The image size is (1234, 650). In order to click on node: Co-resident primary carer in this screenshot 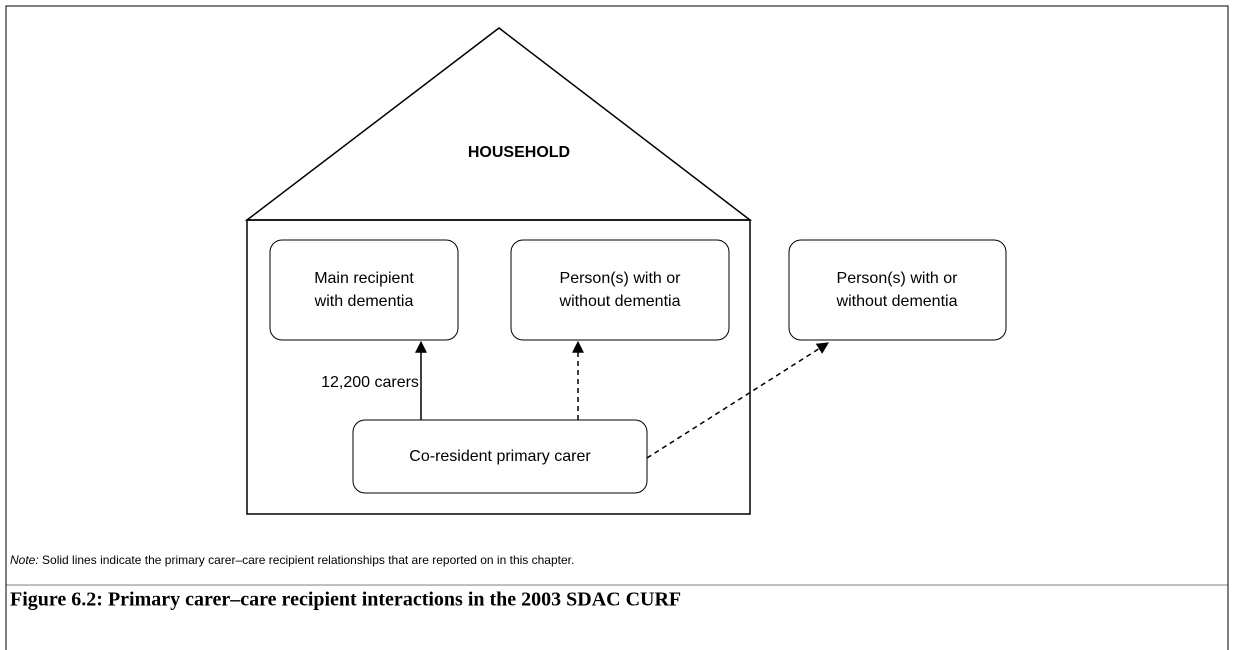, I will do `click(500, 456)`.